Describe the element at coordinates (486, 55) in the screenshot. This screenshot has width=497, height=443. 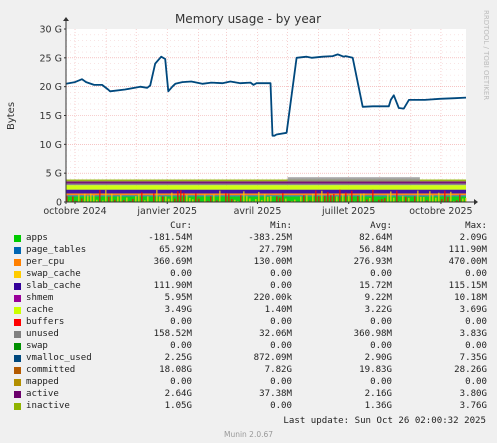
I see `rrdtool-credit: RRDTOOL / TOBI OETIKER` at that location.